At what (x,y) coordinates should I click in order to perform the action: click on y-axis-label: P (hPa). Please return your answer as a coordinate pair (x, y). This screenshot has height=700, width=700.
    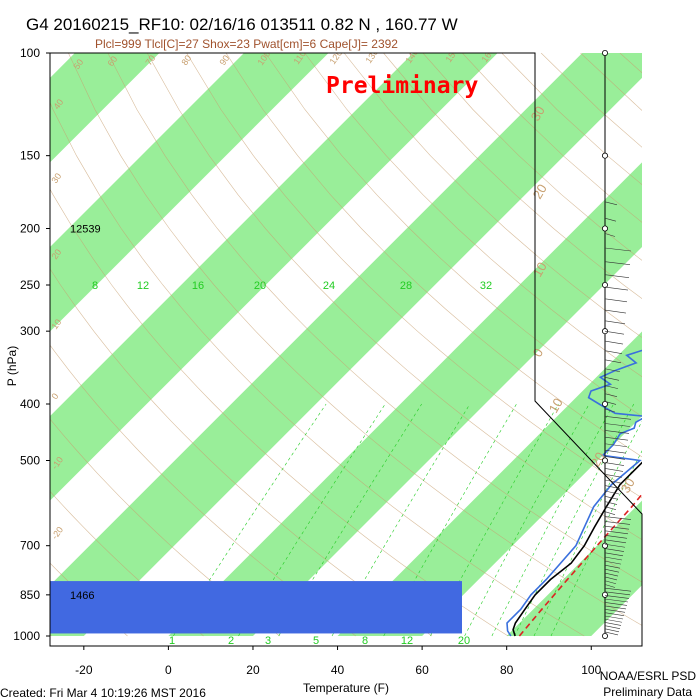
    Looking at the image, I should click on (12, 366).